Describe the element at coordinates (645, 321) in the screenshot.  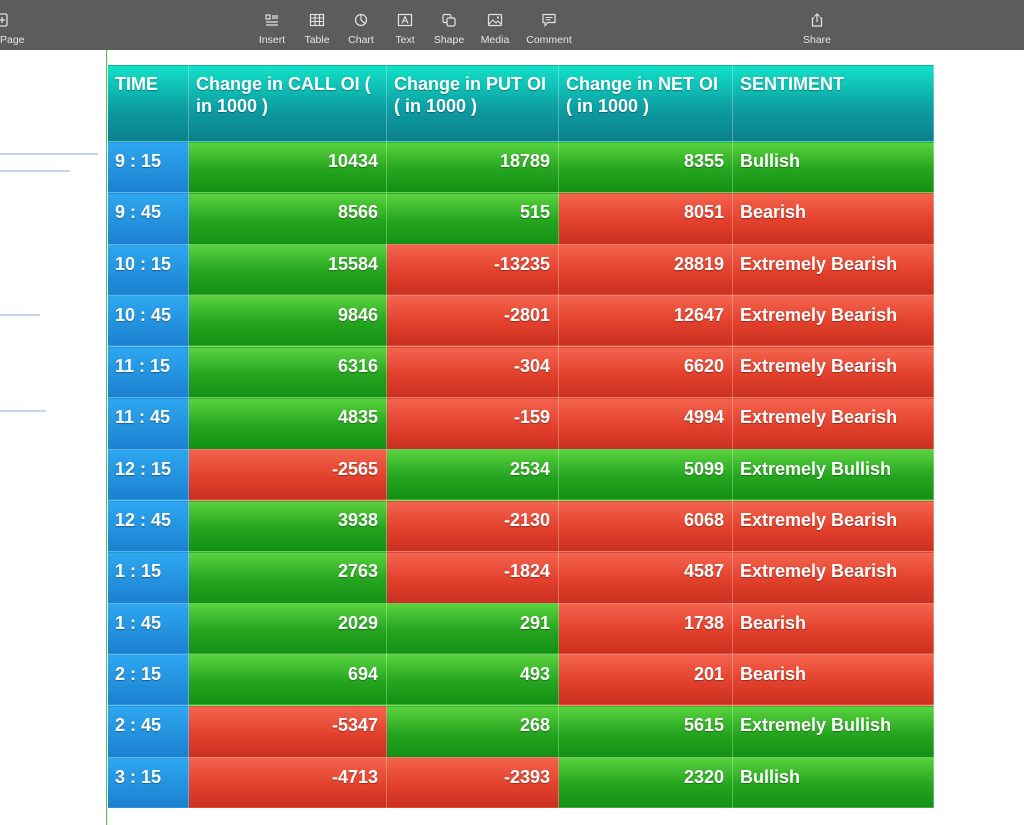
I see `net-oi-cell: 12647` at that location.